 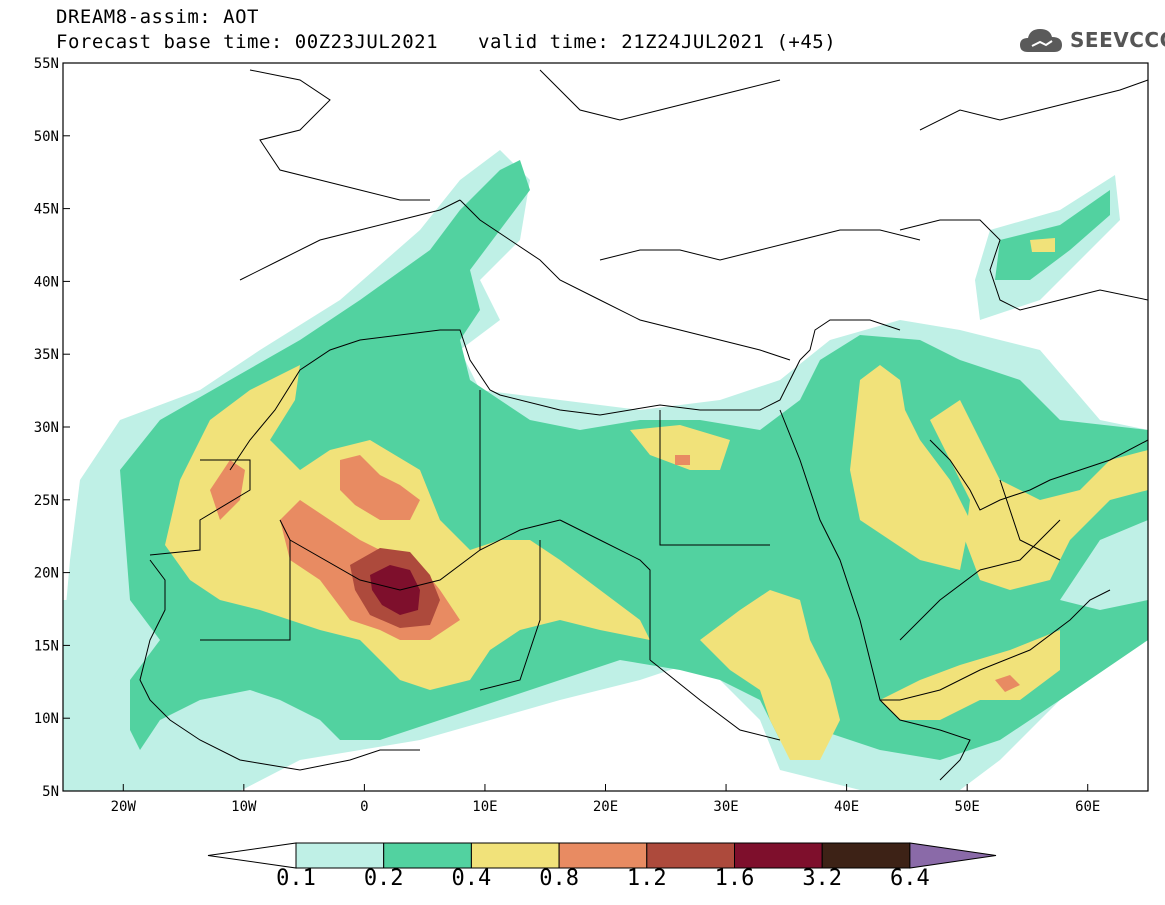 I want to click on lat-label: 10N, so click(x=46, y=719).